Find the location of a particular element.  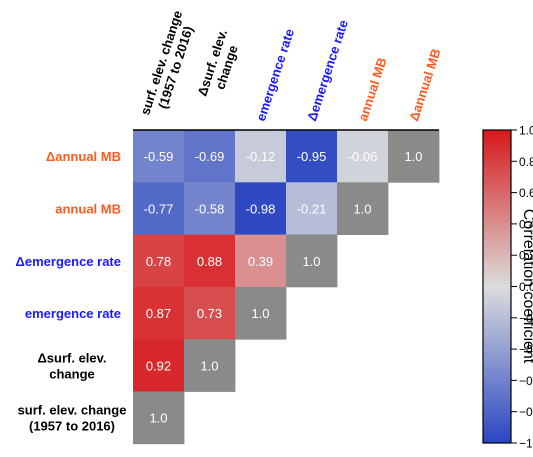

heatmap-cell-r5-c0 is located at coordinates (159, 418).